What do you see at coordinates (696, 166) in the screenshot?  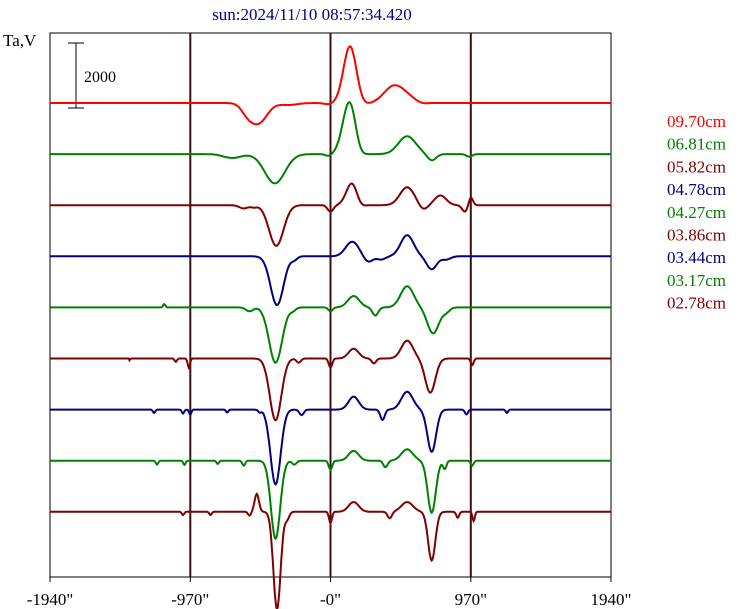 I see `legend-entry: 05.82cm` at bounding box center [696, 166].